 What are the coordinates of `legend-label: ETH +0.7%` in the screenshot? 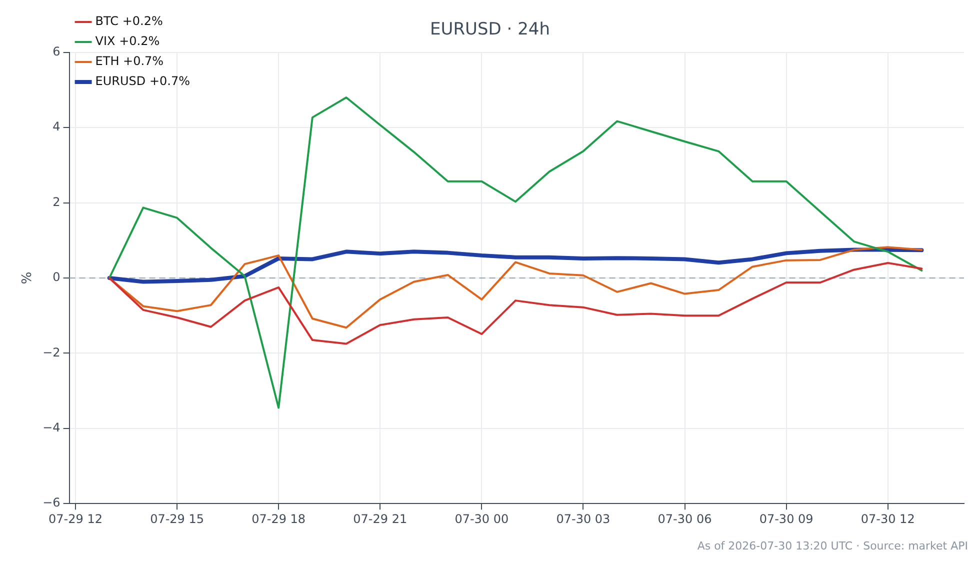 It's located at (129, 61).